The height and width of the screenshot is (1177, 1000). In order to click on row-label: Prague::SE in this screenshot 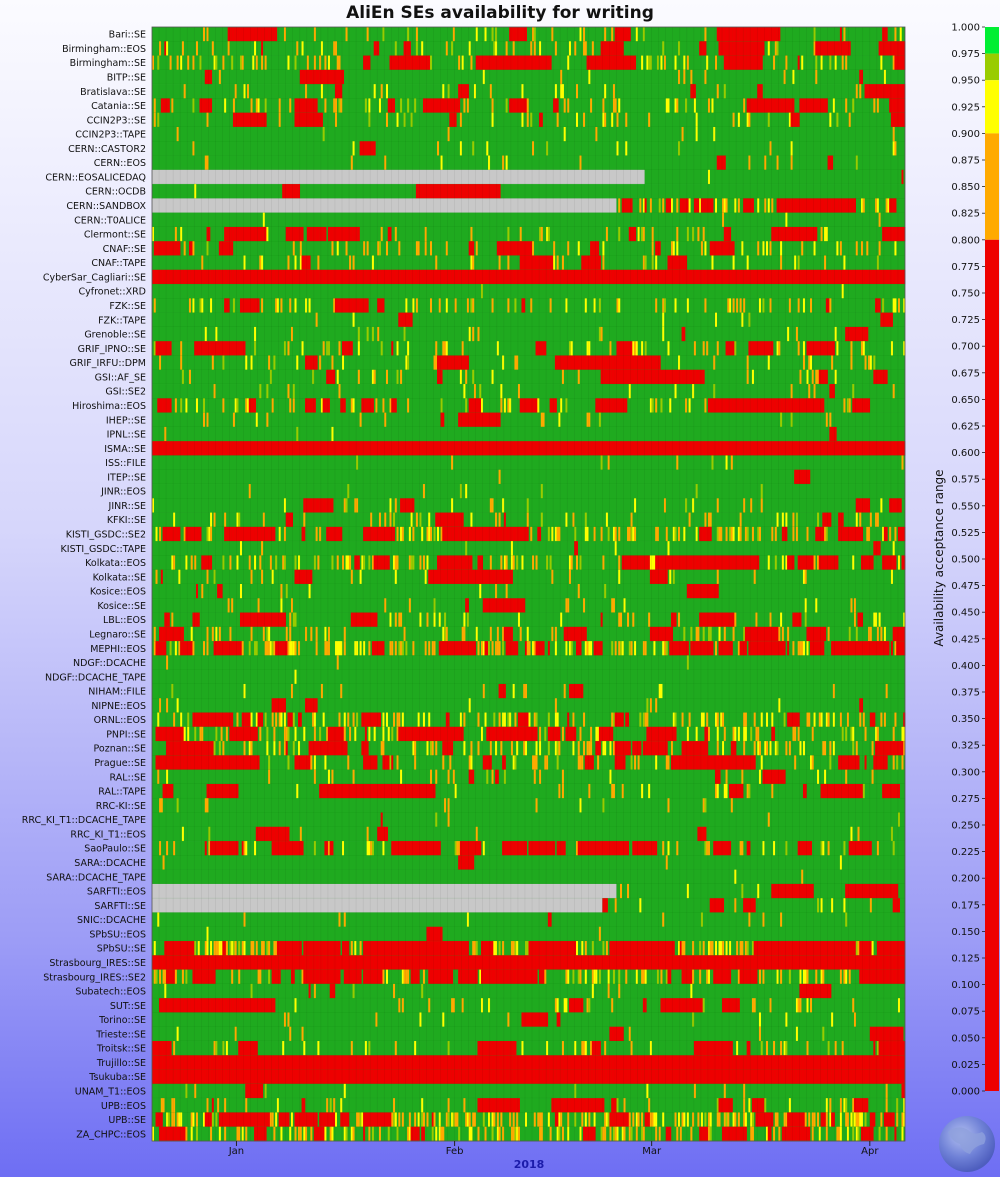, I will do `click(120, 763)`.